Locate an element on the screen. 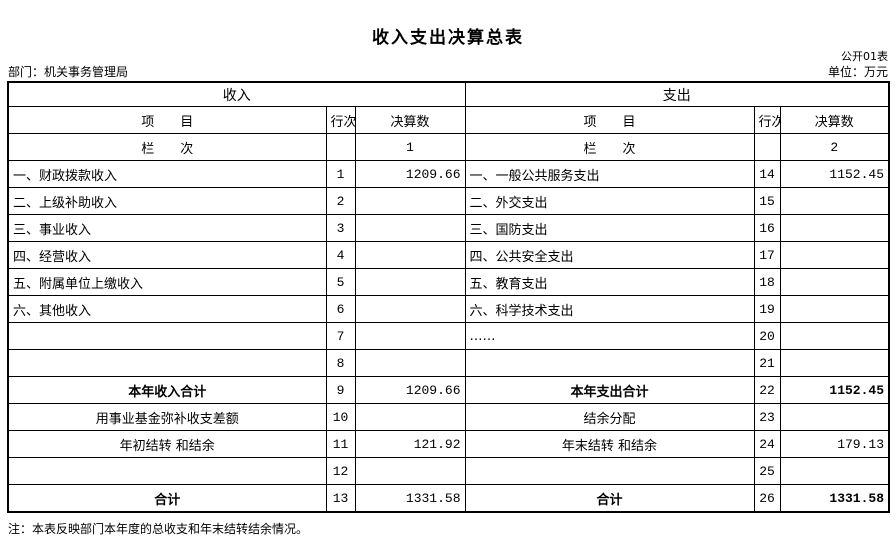  income-line-number-cell: 13 is located at coordinates (340, 498).